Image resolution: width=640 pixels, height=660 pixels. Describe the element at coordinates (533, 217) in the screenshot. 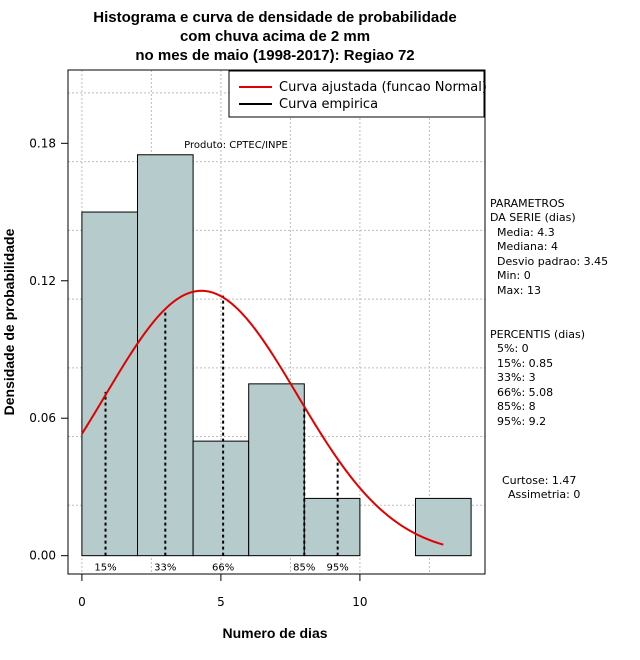

I see `params-line: DA SERIE (dias)` at that location.